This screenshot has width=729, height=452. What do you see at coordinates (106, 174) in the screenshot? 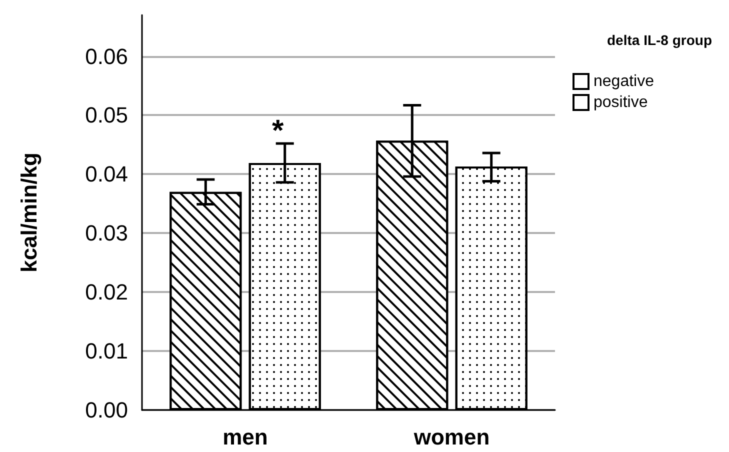
I see `y-tick-label: 0.04` at bounding box center [106, 174].